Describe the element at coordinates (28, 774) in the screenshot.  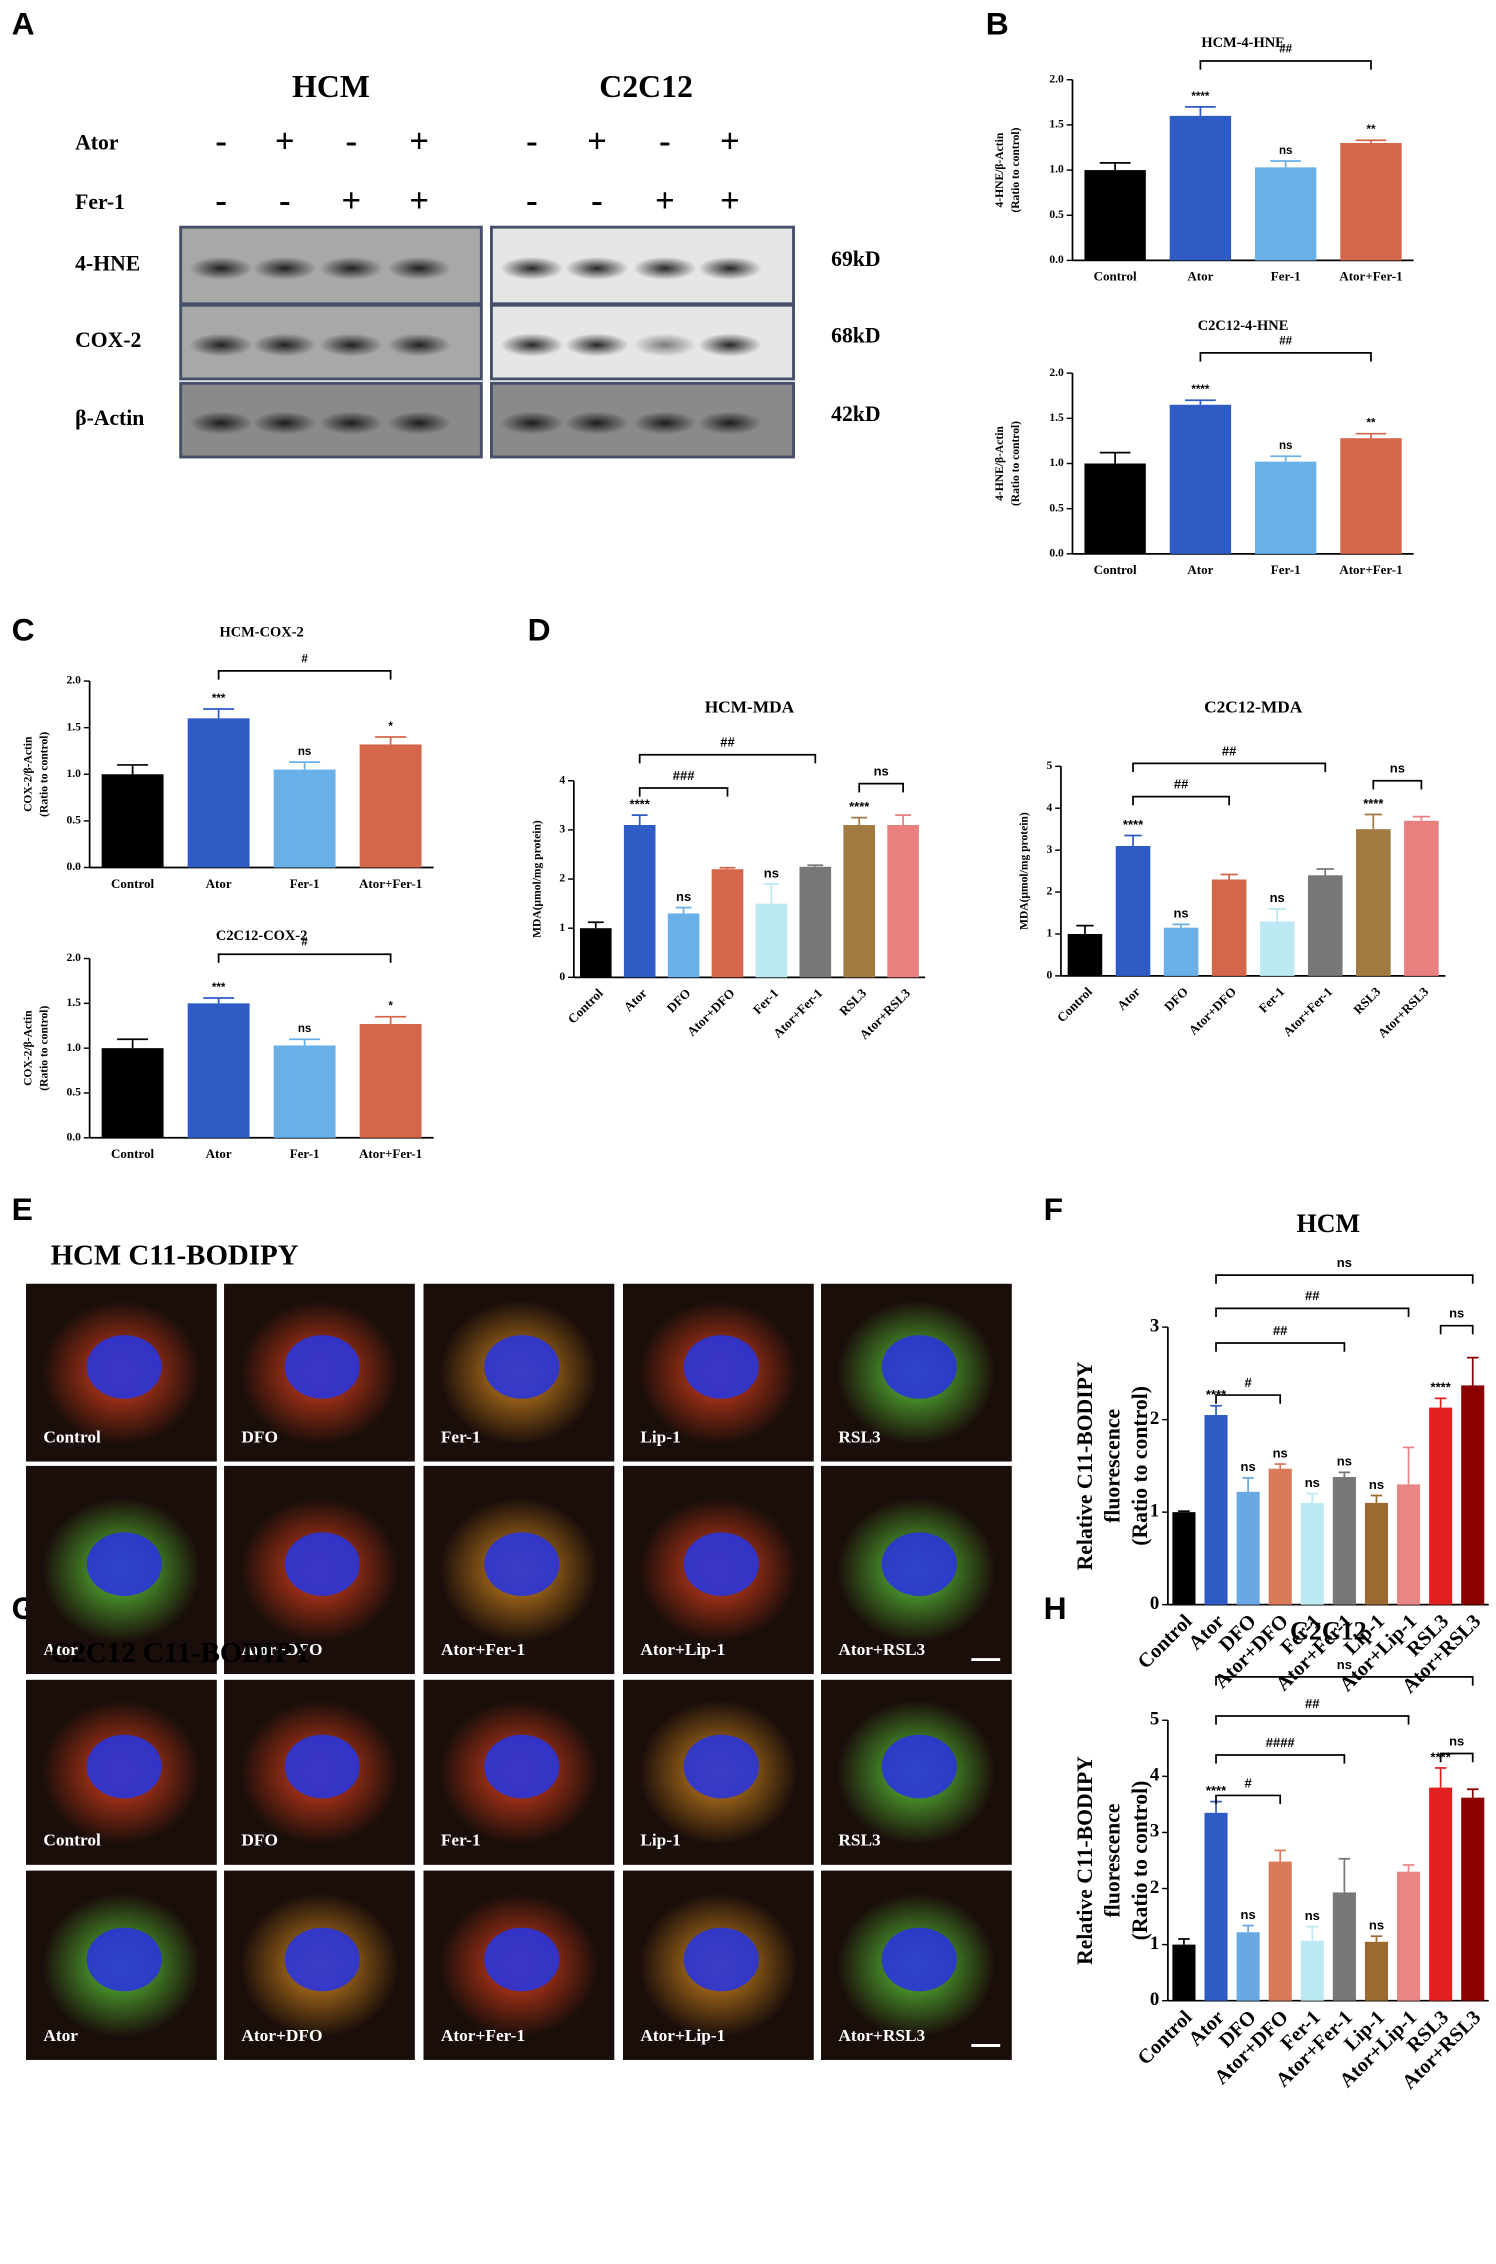
I see `y-axis-label: COX-2/β-Actin` at that location.